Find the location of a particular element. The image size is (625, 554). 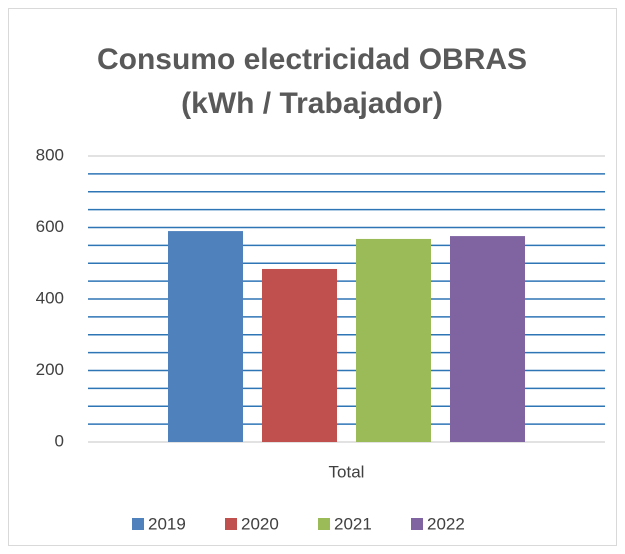

legend-label: 2019 is located at coordinates (167, 523).